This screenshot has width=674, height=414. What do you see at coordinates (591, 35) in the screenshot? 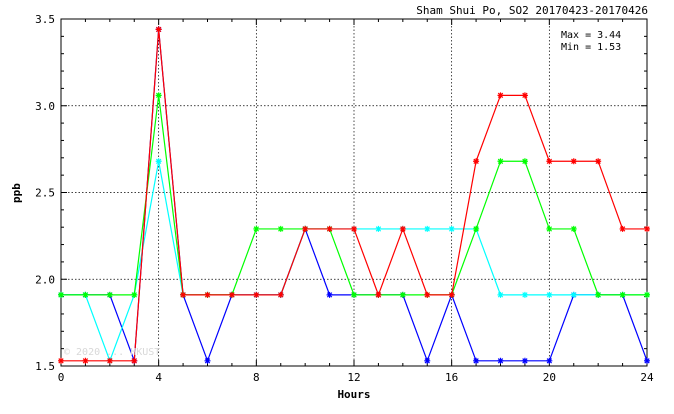
I see `max-value-label: Max = 3.44` at bounding box center [591, 35].